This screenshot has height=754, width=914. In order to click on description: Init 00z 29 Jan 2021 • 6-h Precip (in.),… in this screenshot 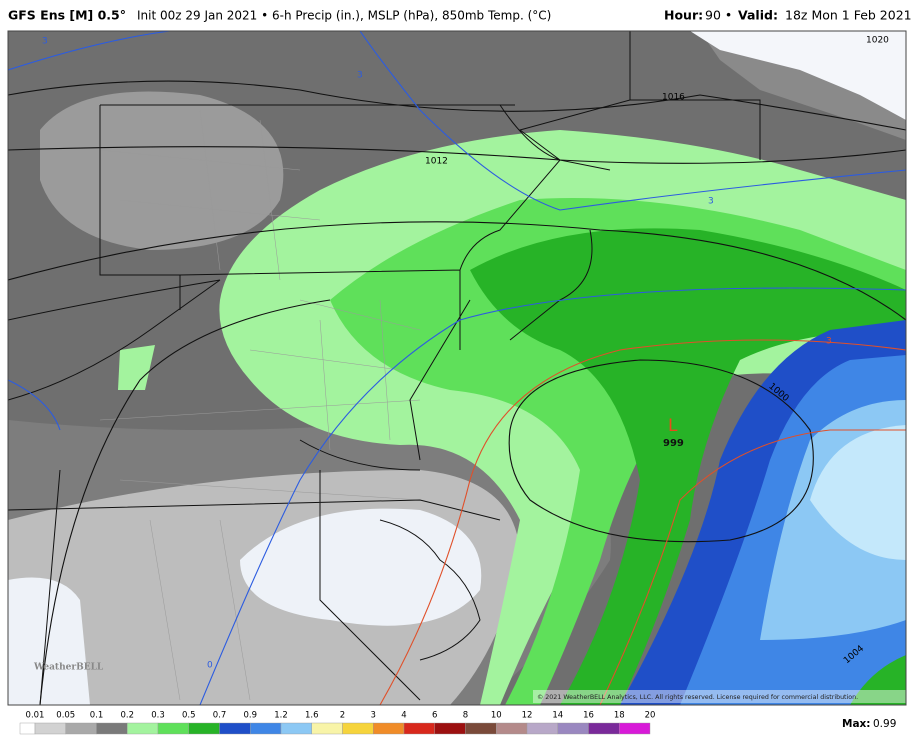, I will do `click(344, 16)`.